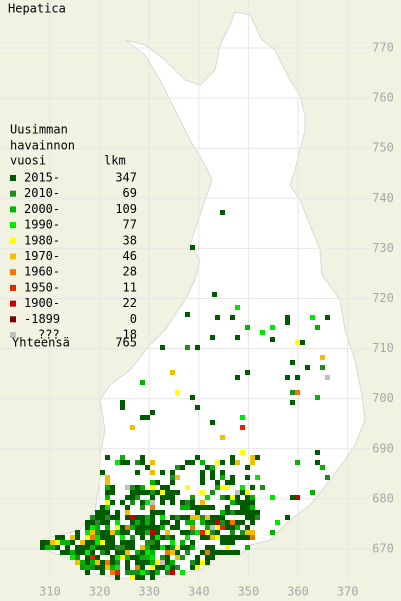  What do you see at coordinates (130, 193) in the screenshot?
I see `legend-count: 69` at bounding box center [130, 193].